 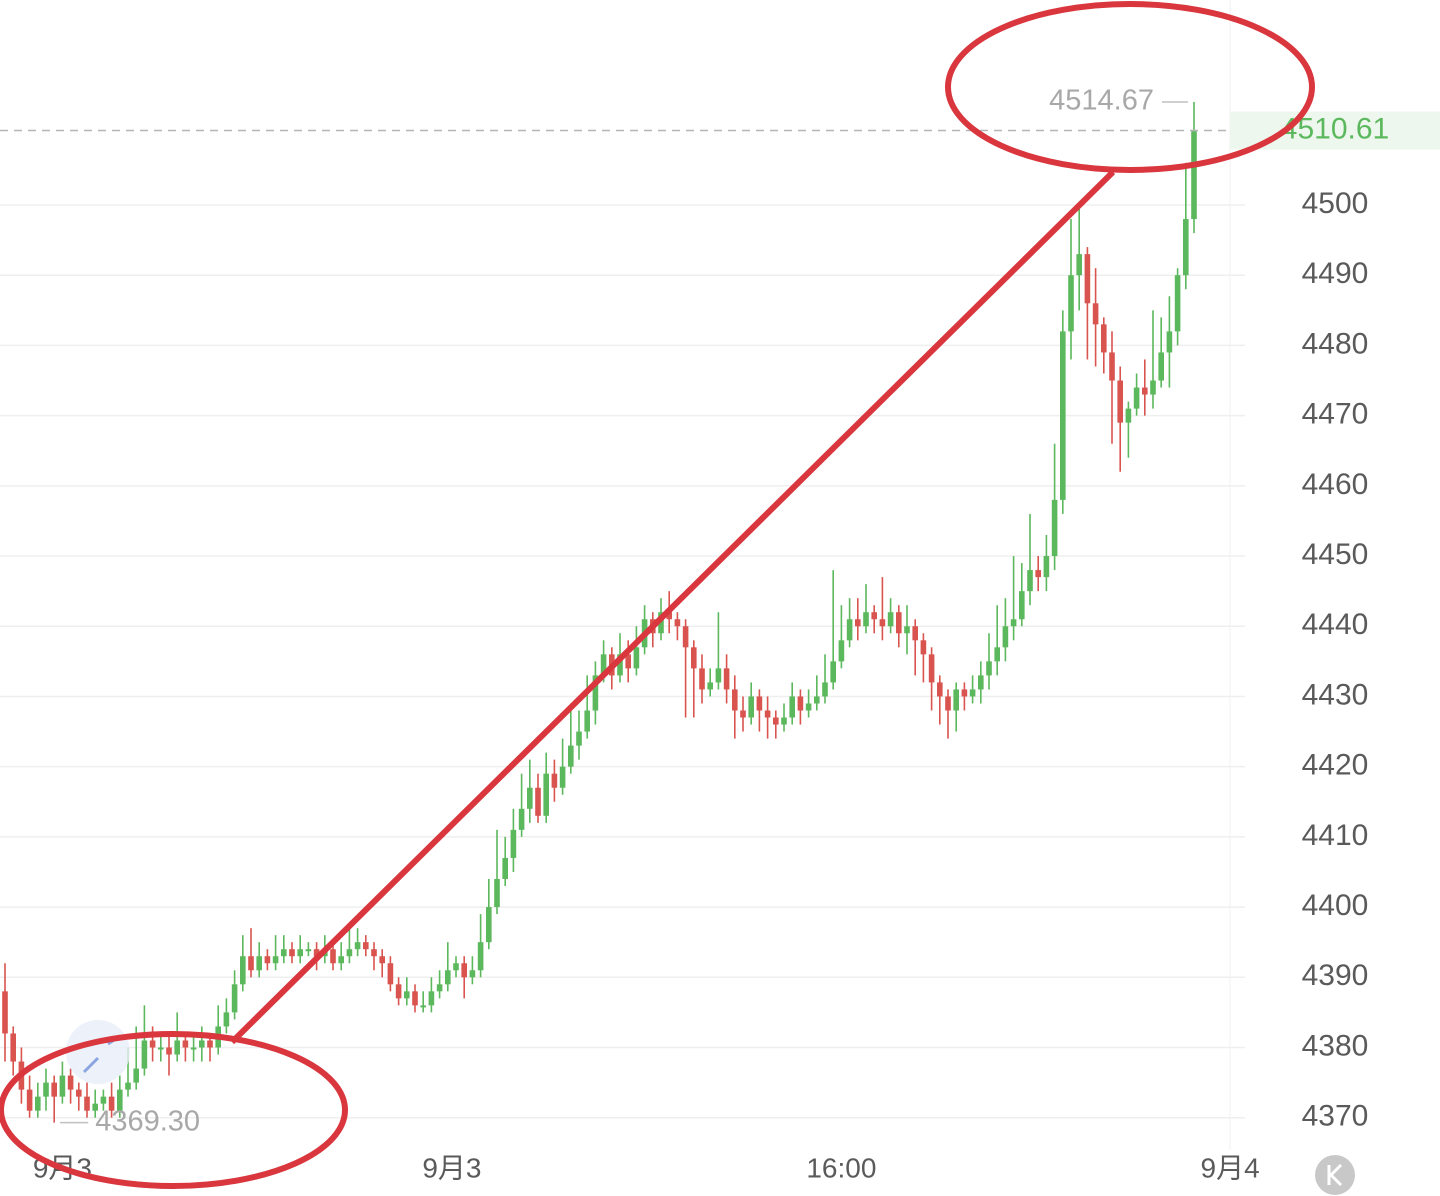 What do you see at coordinates (1230, 1167) in the screenshot?
I see `x-tick-label: 9月4` at bounding box center [1230, 1167].